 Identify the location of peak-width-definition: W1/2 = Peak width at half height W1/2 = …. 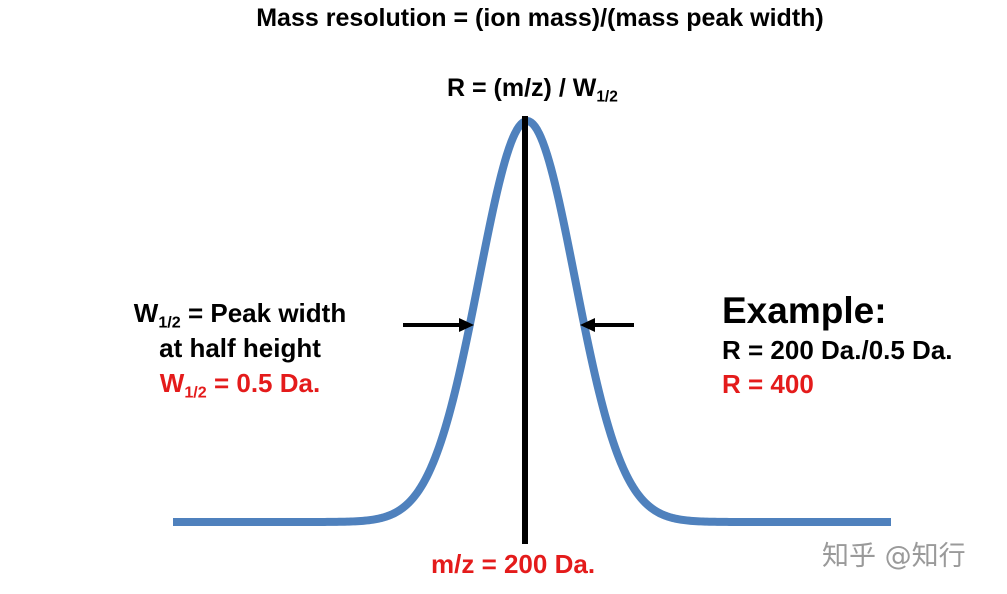
(240, 348).